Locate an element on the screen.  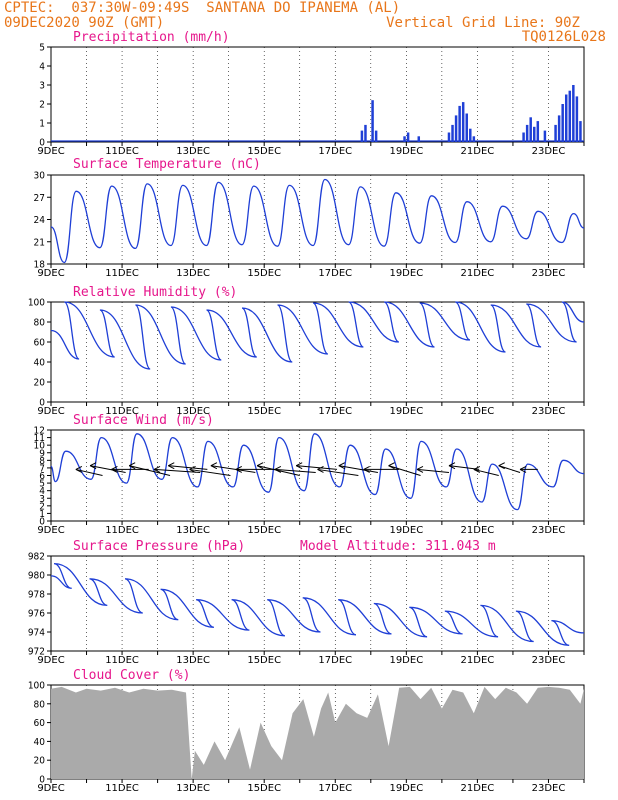
y-tick-label: 10 is located at coordinates (40, 446).